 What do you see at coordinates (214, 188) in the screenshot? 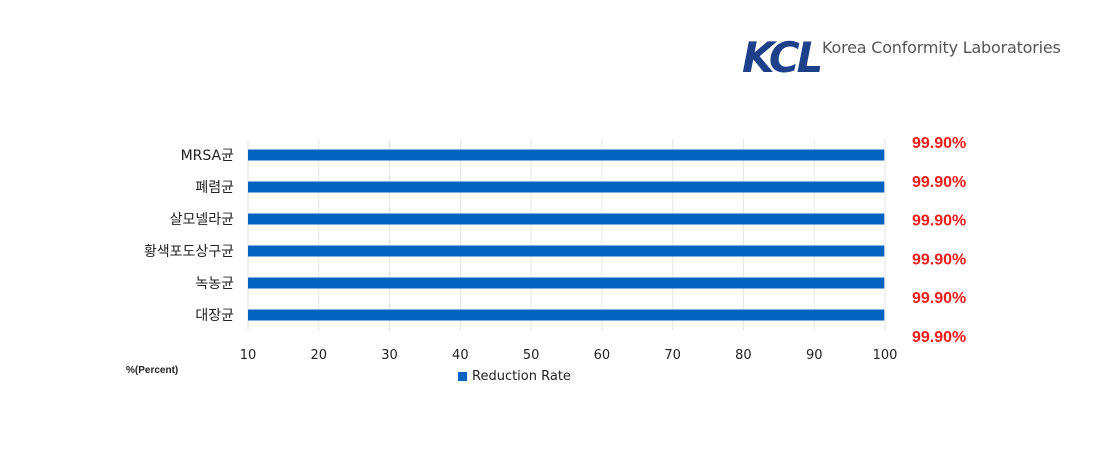
I see `category-label: 폐렴균` at bounding box center [214, 188].